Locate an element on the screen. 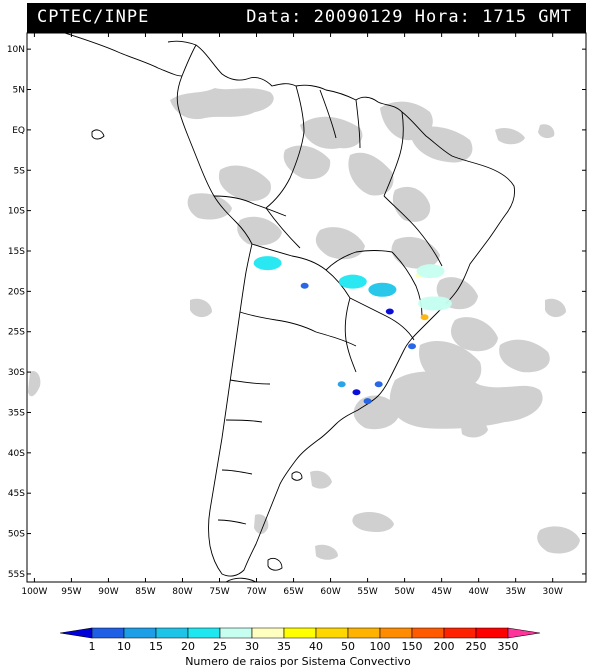 Image resolution: width=600 pixels, height=670 pixels. lon-tick-label: 65W is located at coordinates (293, 592).